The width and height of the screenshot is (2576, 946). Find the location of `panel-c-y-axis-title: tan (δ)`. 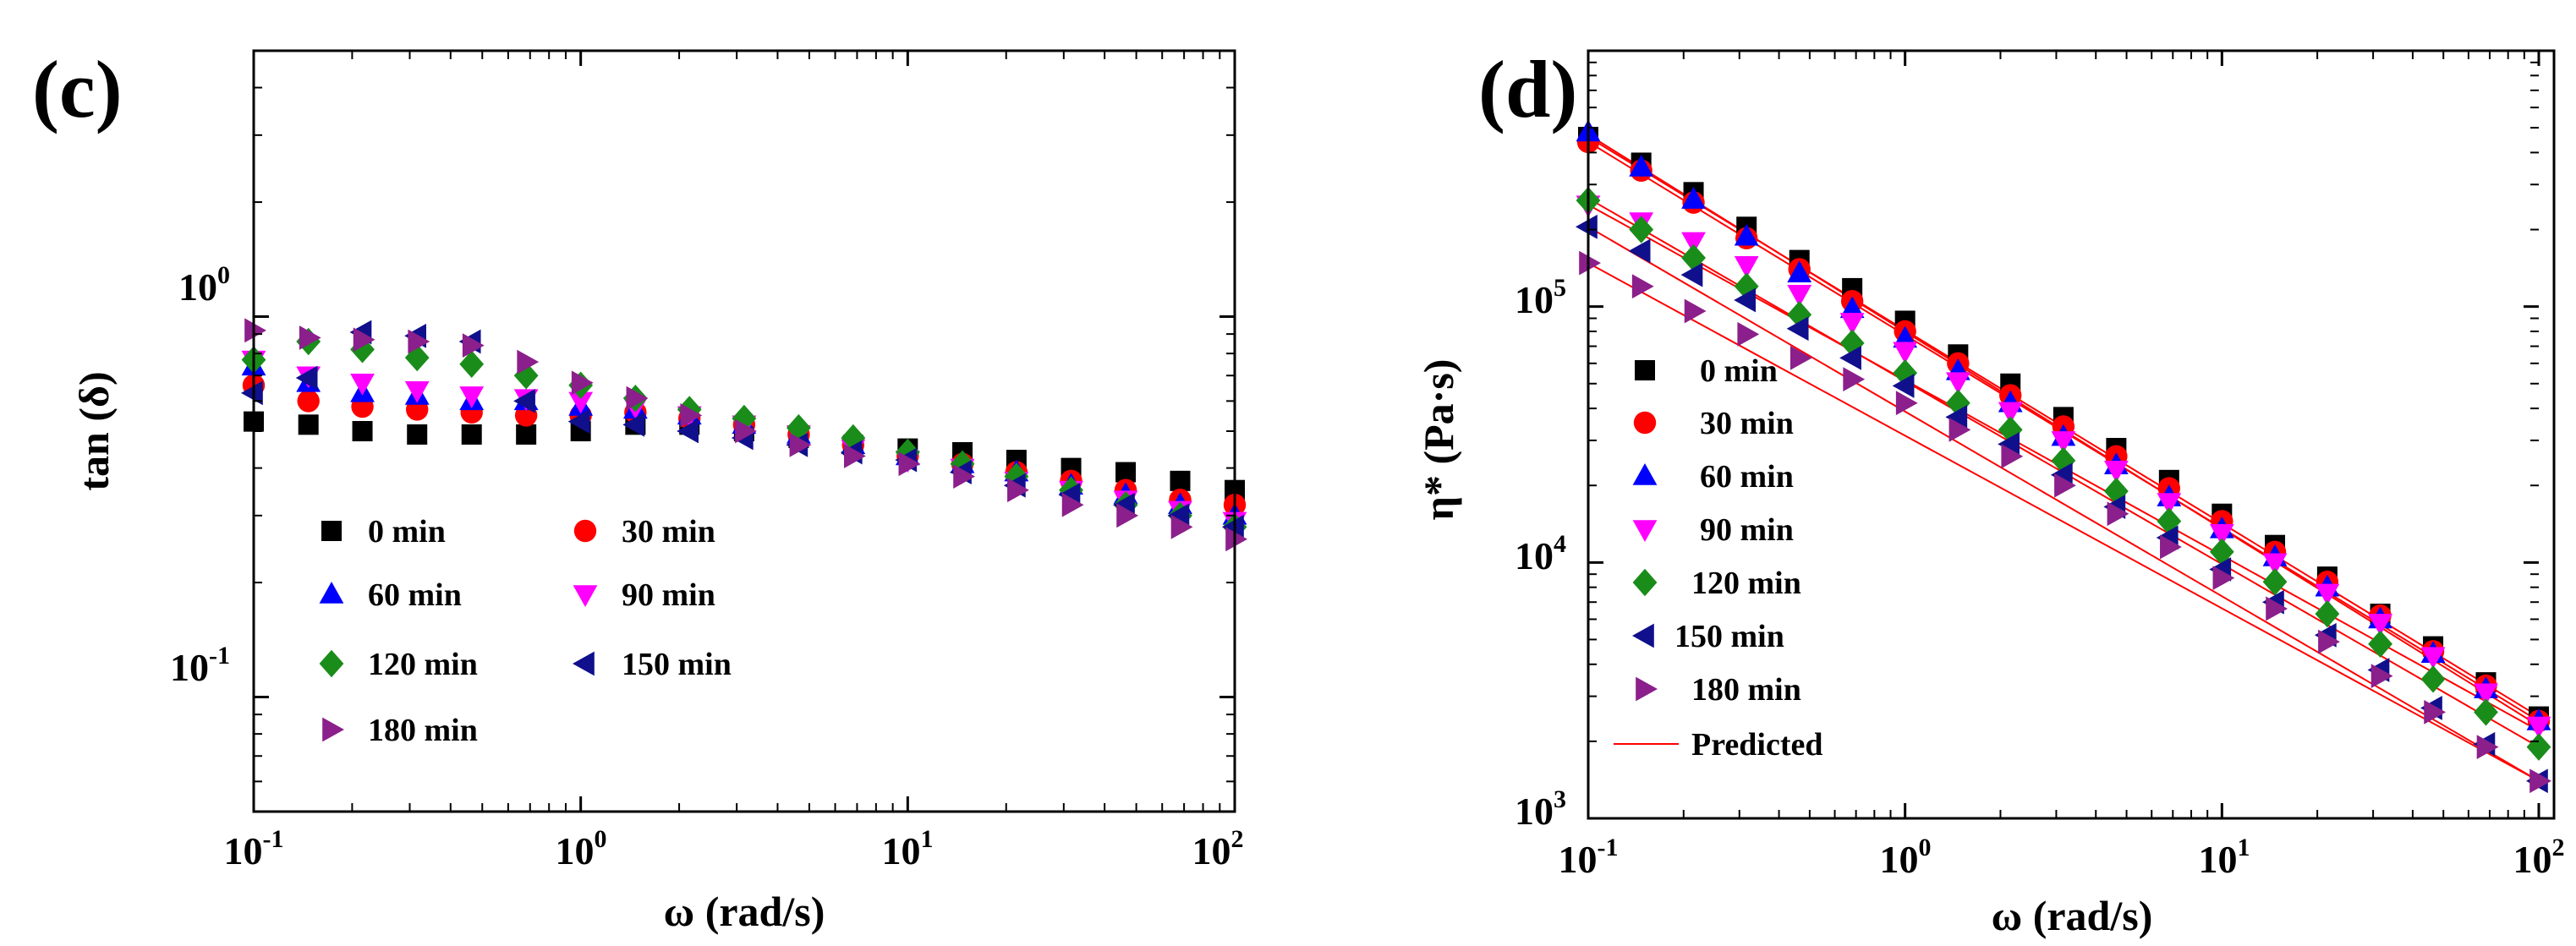

panel-c-y-axis-title: tan (δ) is located at coordinates (94, 430).